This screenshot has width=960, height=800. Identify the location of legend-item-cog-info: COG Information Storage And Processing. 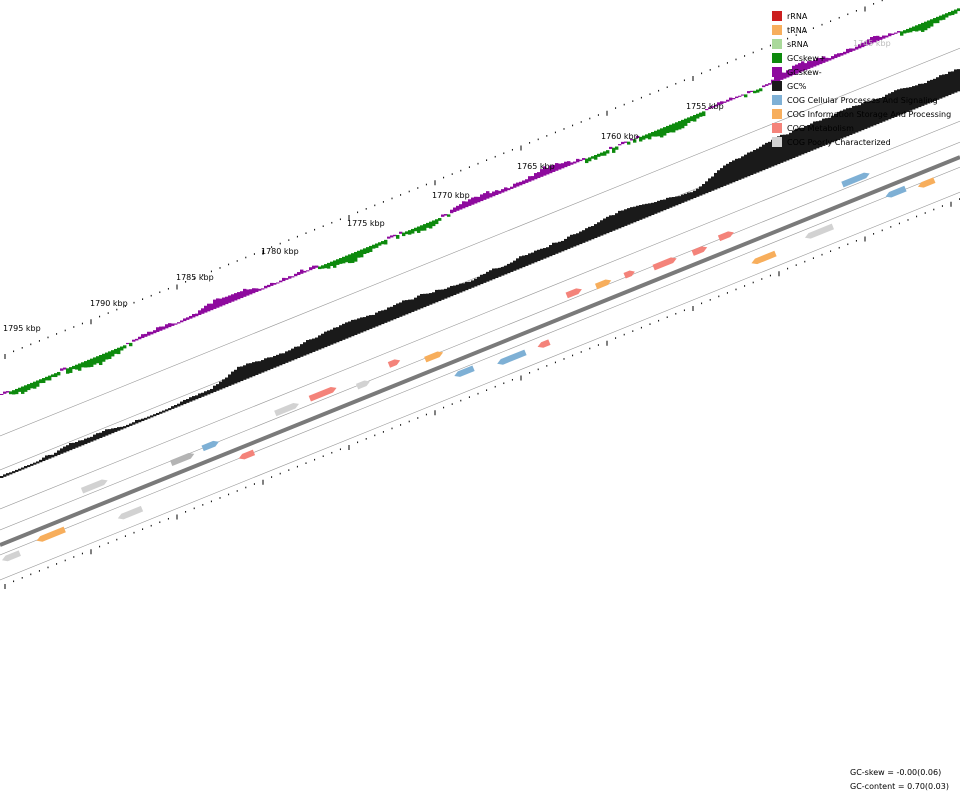
(861, 114).